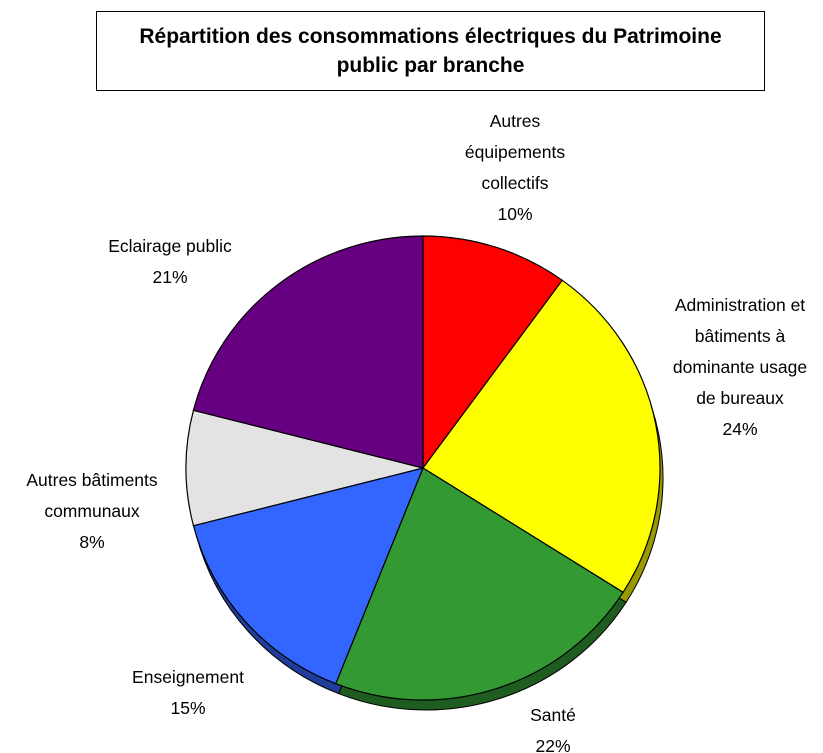 This screenshot has width=823, height=753. Describe the element at coordinates (188, 677) in the screenshot. I see `slice-name-label: Enseignement` at that location.